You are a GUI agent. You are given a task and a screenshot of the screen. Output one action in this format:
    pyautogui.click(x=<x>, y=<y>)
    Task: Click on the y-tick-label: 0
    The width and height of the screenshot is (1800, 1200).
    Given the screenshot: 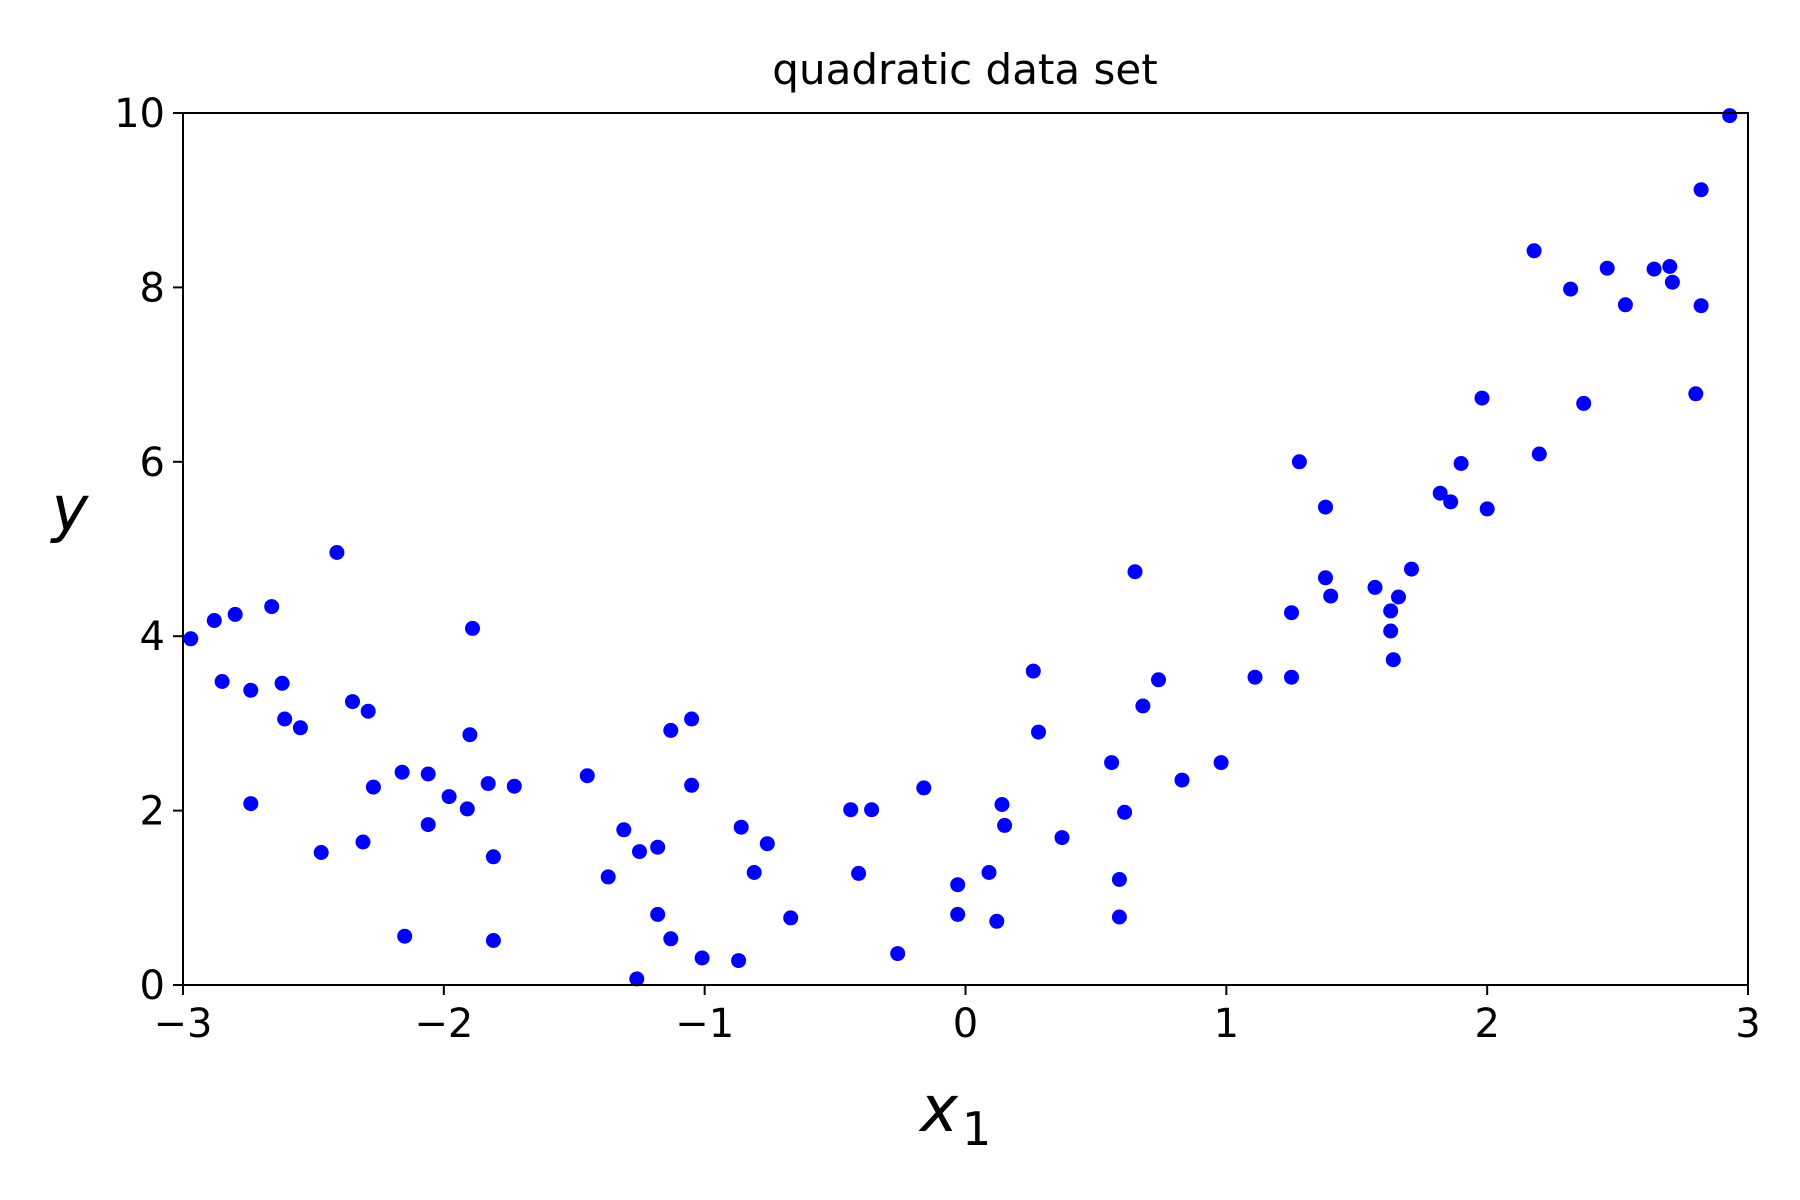 What is the action you would take?
    pyautogui.click(x=152, y=986)
    